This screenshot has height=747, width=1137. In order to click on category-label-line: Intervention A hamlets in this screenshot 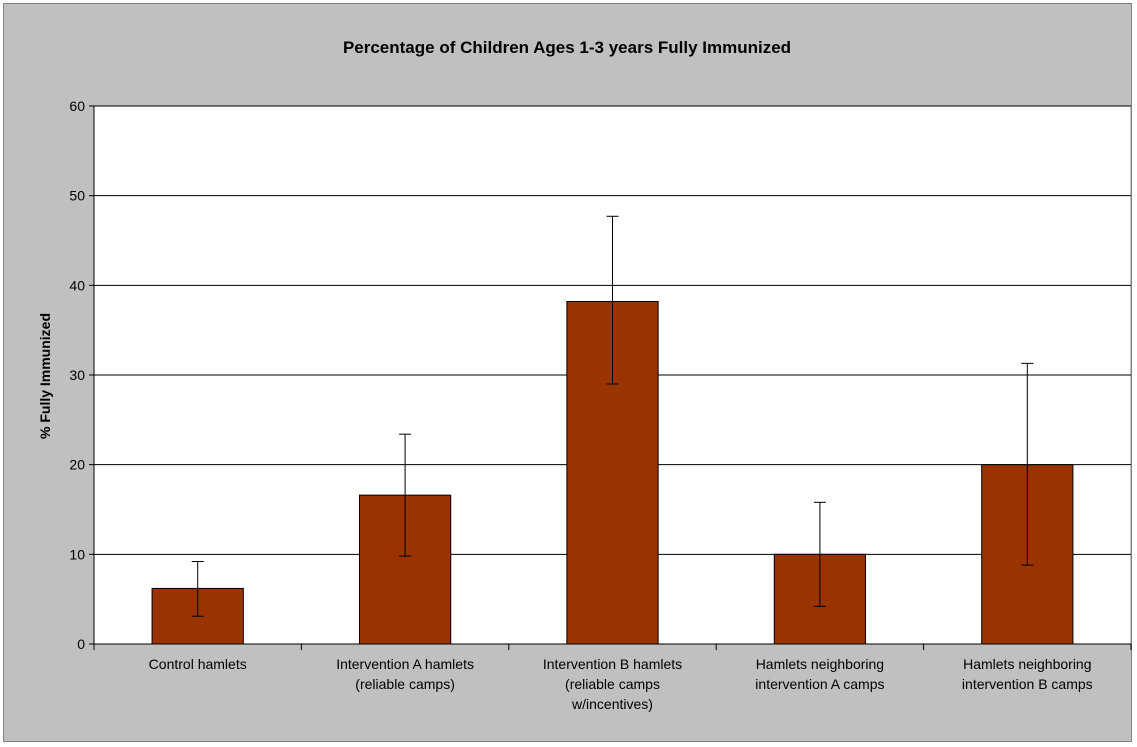, I will do `click(405, 664)`.